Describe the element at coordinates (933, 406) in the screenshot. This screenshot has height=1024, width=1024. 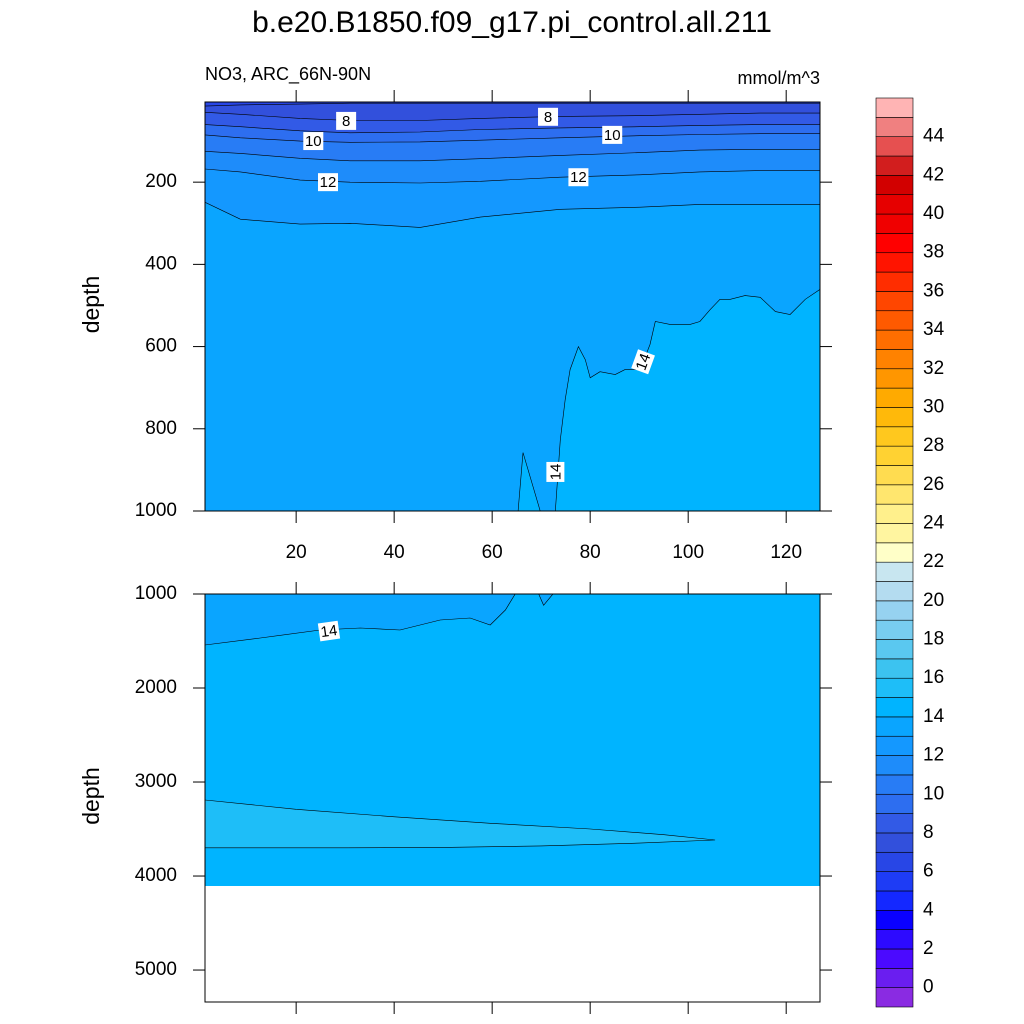
I see `colorbar-label: 30` at that location.